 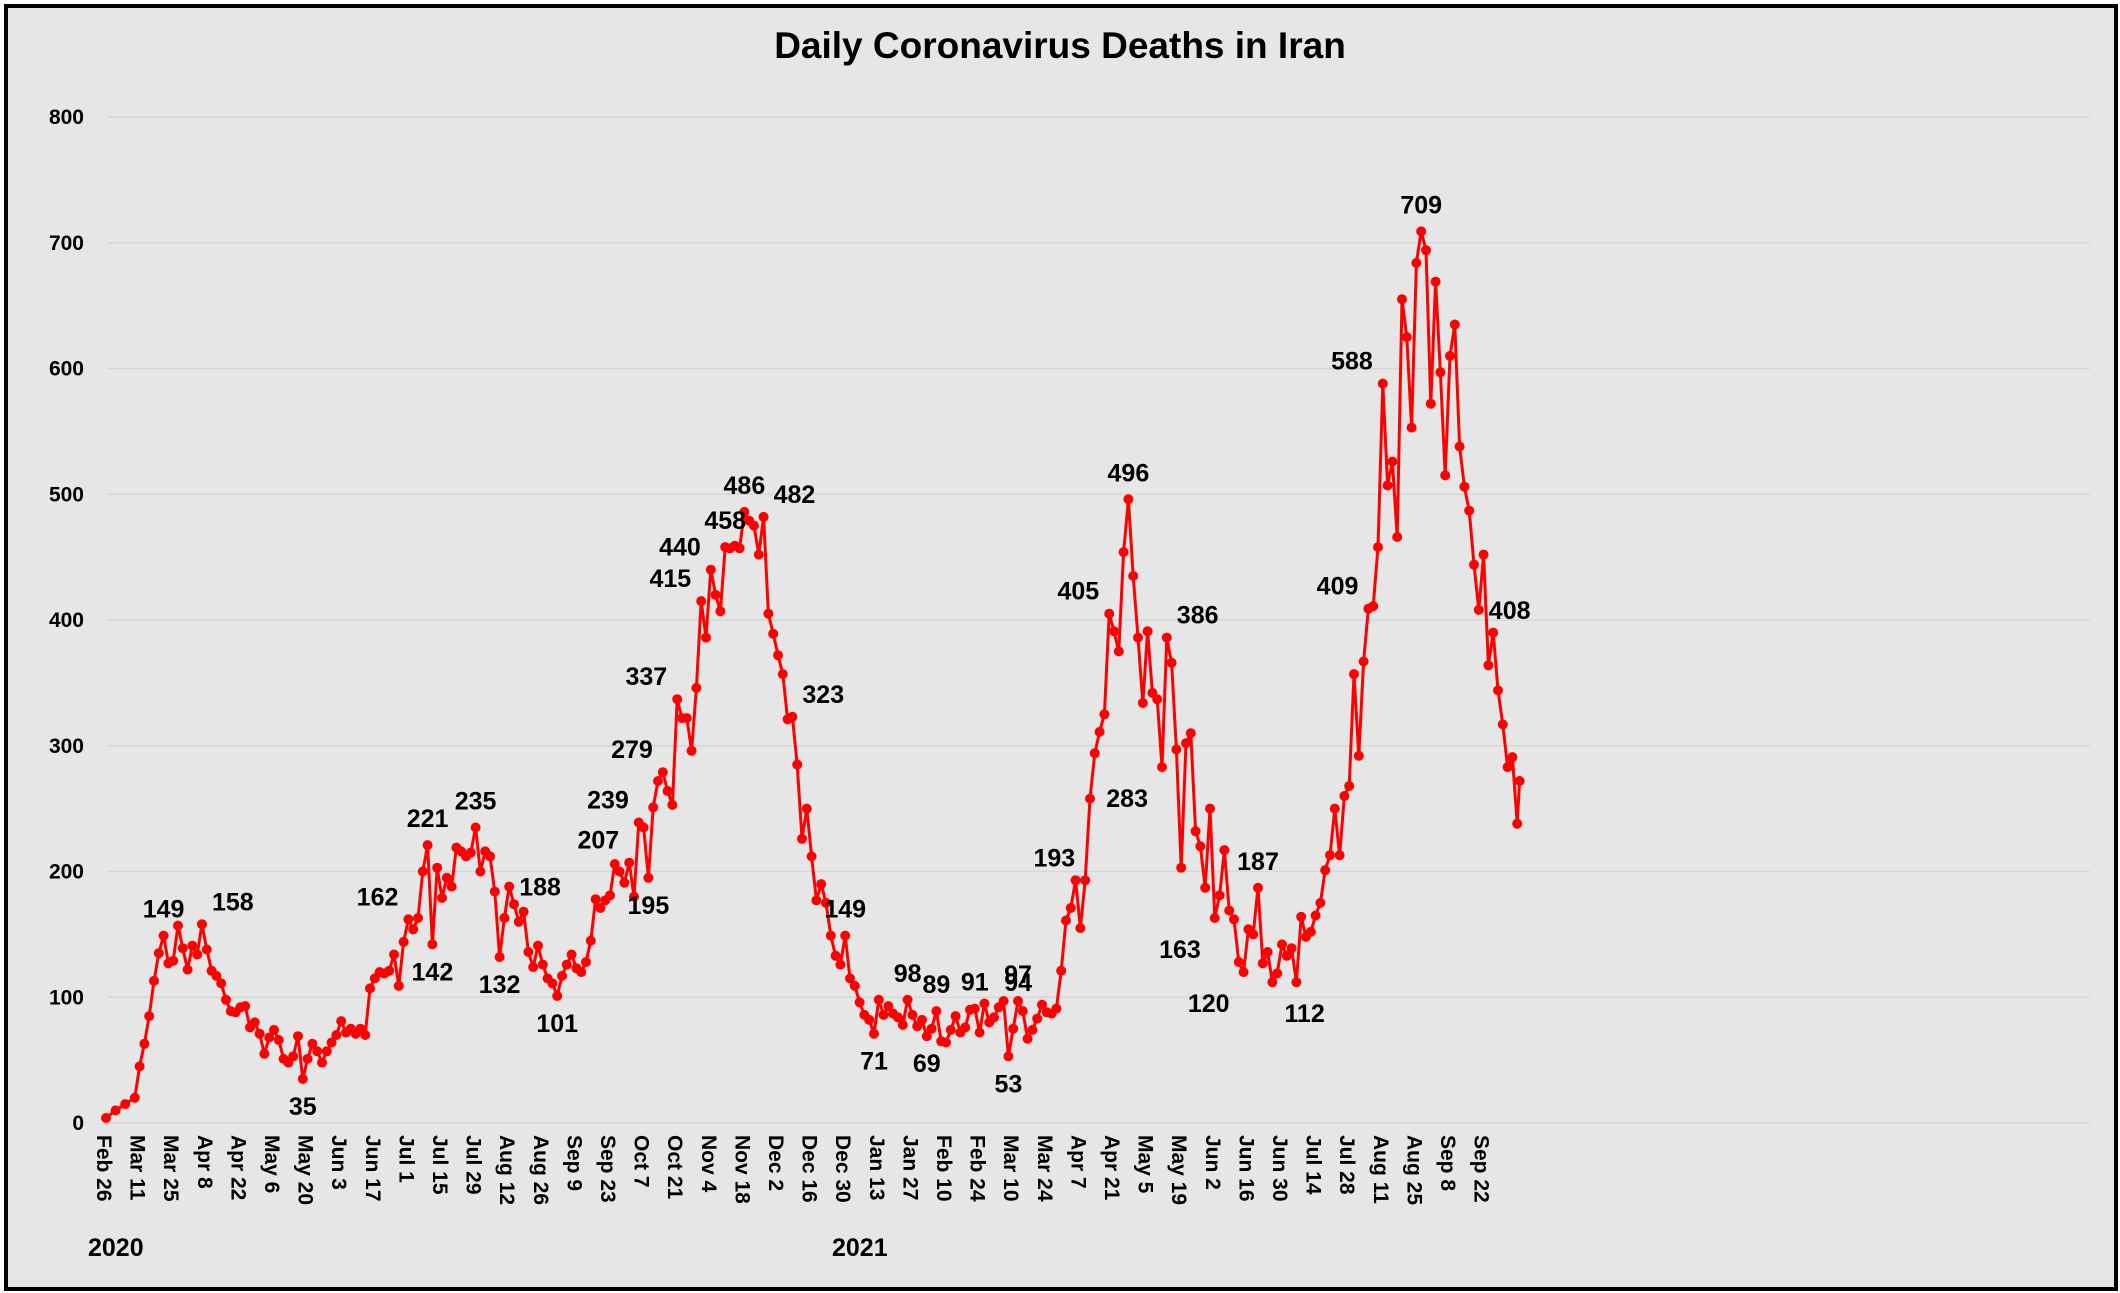 What do you see at coordinates (66, 369) in the screenshot?
I see `y-tick-label: 600` at bounding box center [66, 369].